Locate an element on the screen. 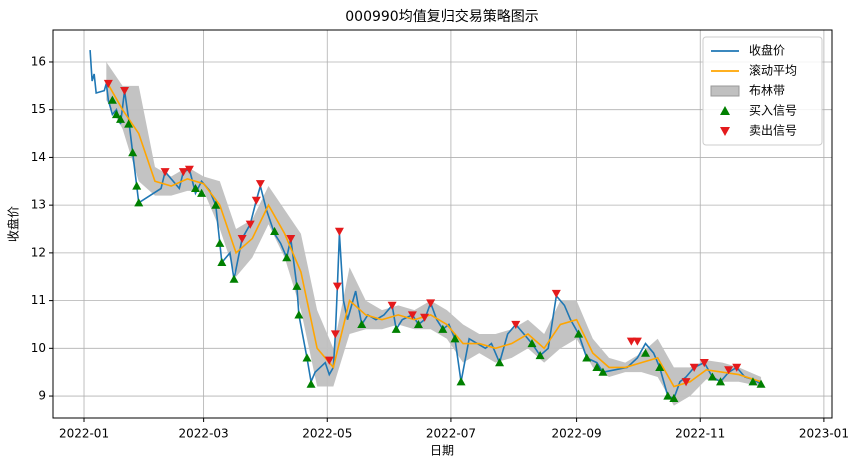 This screenshot has height=467, width=858. legend-label: 滚动平均 is located at coordinates (773, 70).